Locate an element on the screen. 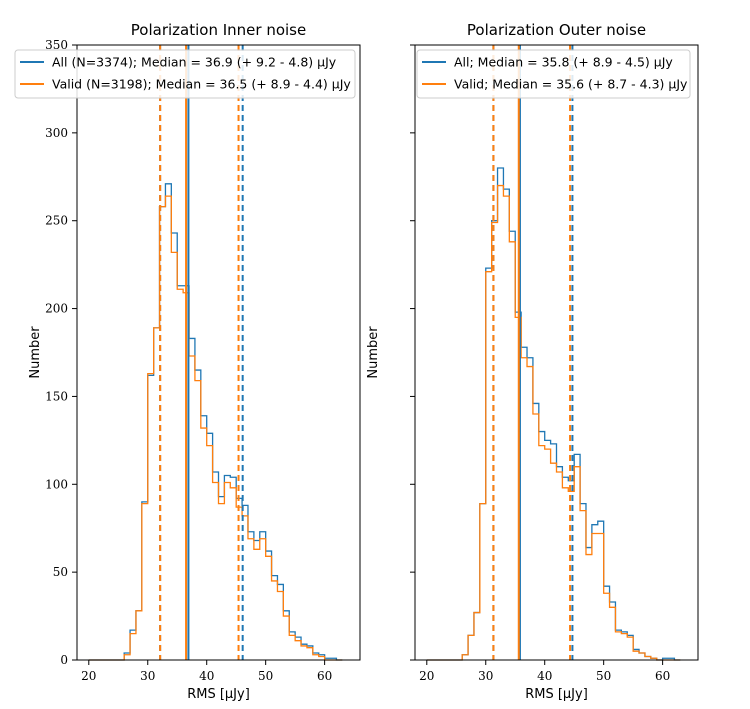 The height and width of the screenshot is (709, 750). y-tick-label: 0 is located at coordinates (64, 660).